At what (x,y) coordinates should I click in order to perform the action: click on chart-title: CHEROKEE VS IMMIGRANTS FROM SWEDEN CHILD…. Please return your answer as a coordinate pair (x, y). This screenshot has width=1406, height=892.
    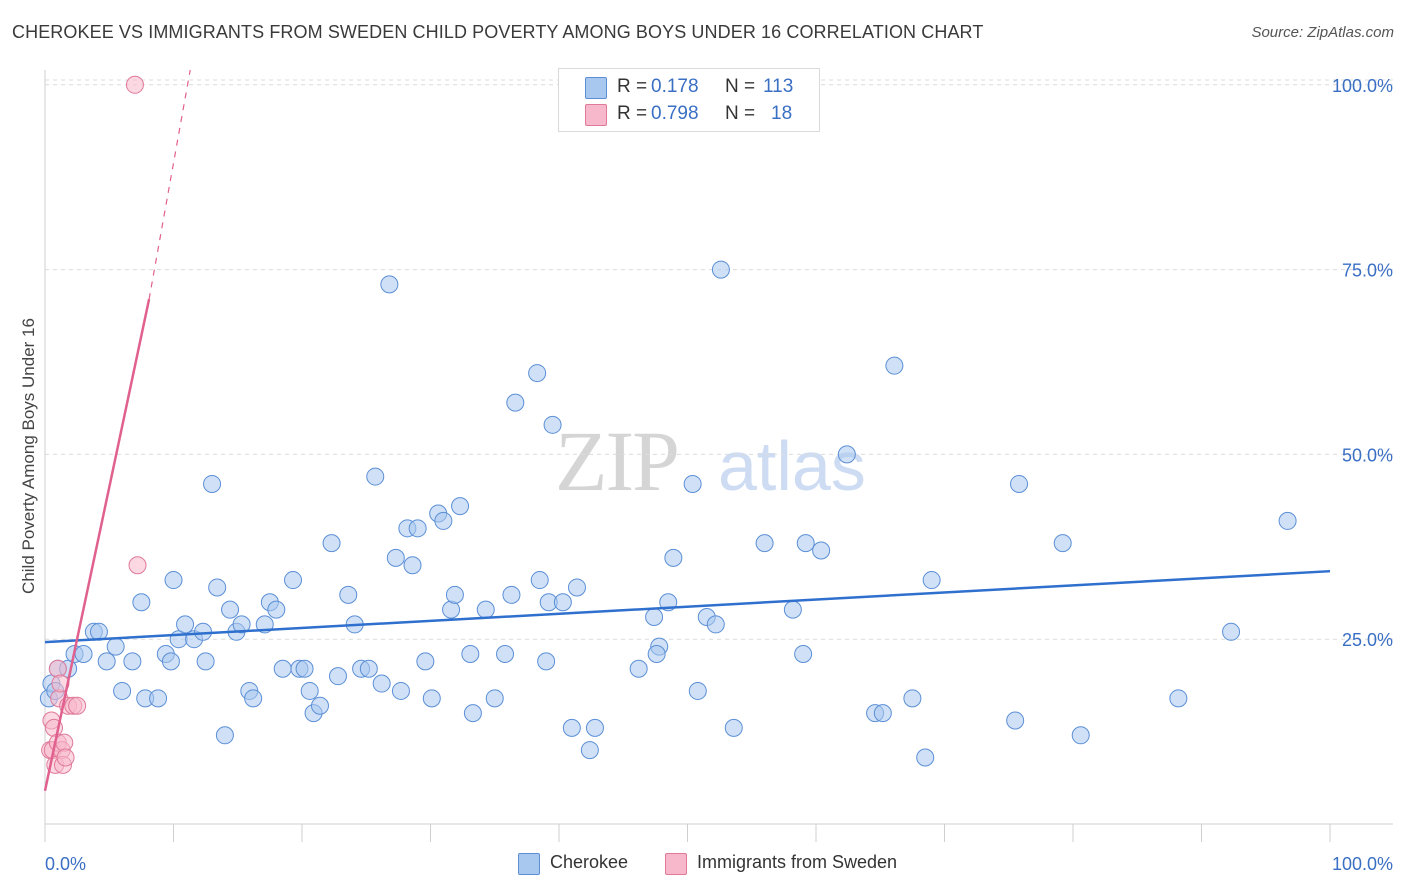
    Looking at the image, I should click on (498, 32).